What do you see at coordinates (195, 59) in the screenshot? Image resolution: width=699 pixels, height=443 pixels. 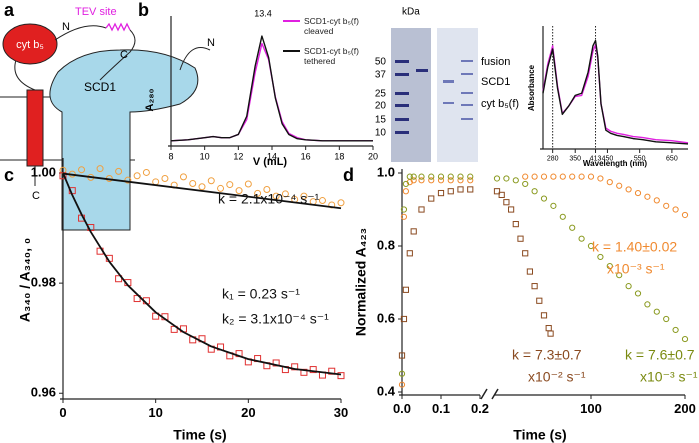 I see `terminus` at bounding box center [195, 59].